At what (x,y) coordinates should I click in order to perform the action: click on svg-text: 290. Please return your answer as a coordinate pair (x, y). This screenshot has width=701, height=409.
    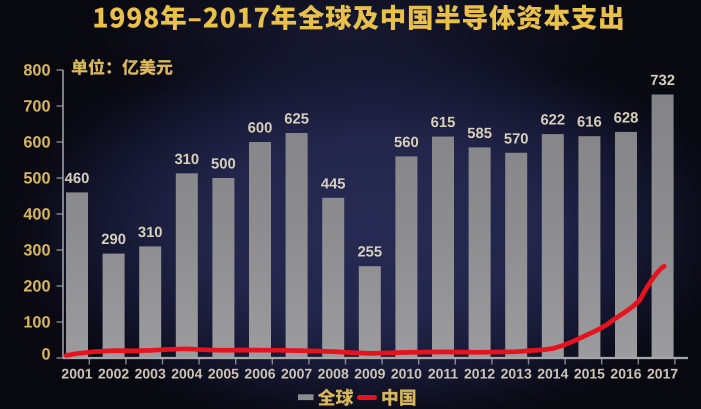
    Looking at the image, I should click on (113, 240).